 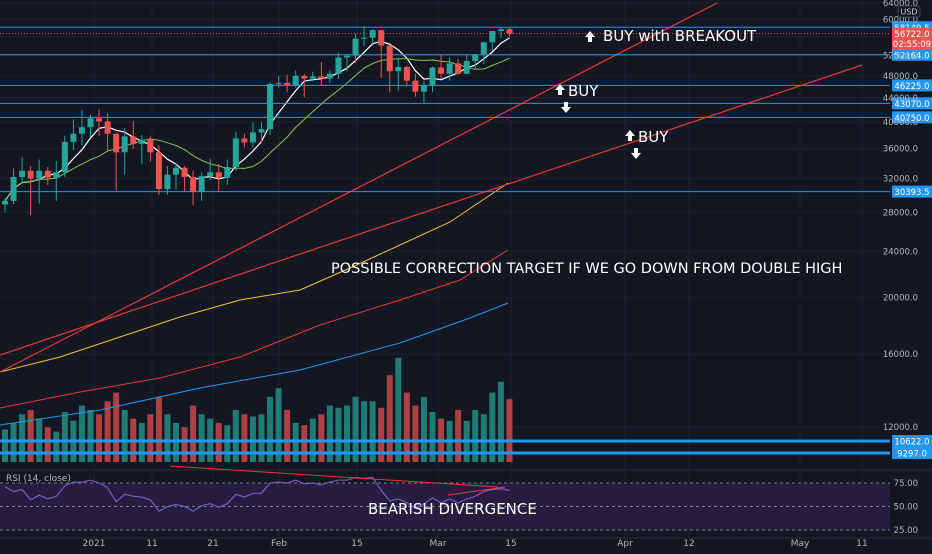 I want to click on currency-tag: USD, so click(x=908, y=12).